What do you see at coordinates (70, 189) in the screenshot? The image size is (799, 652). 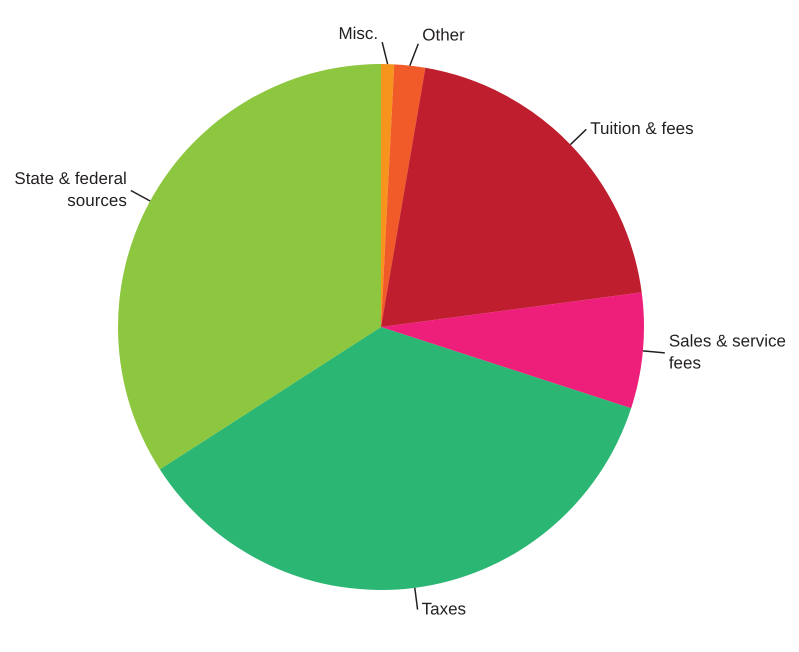 I see `slice-label: State & federal sources` at bounding box center [70, 189].